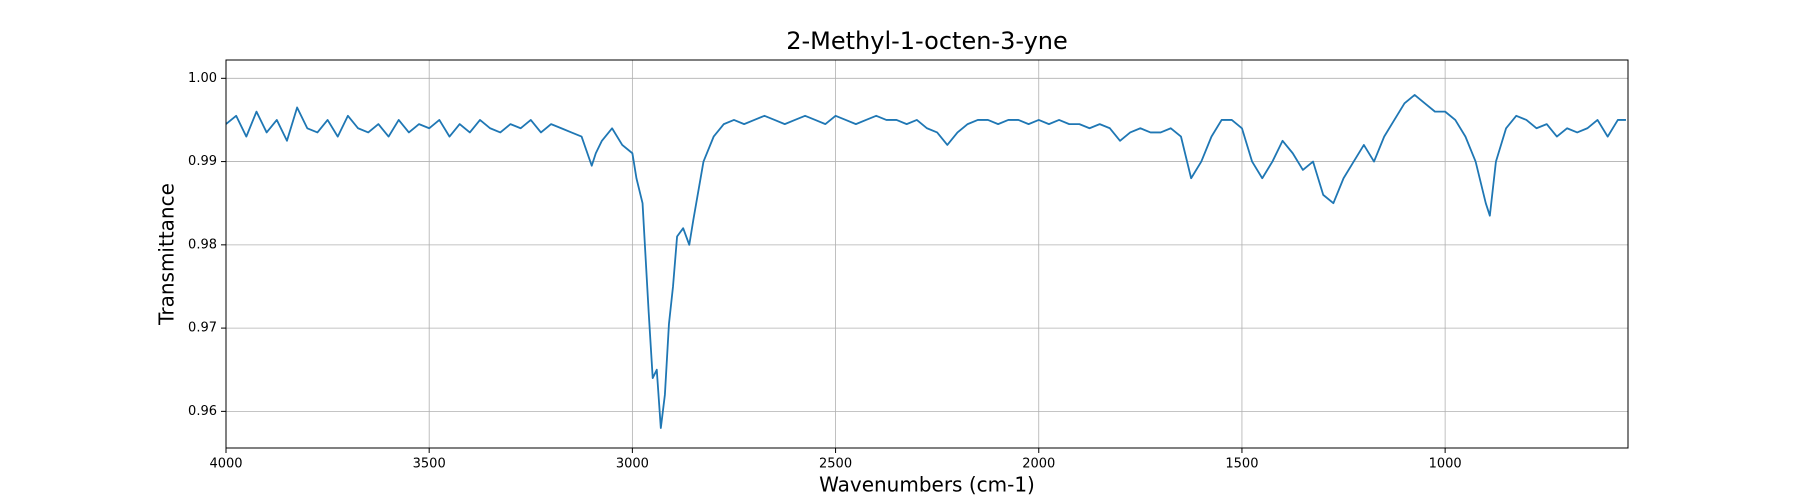  I want to click on x-tick-label: 1000, so click(1445, 464).